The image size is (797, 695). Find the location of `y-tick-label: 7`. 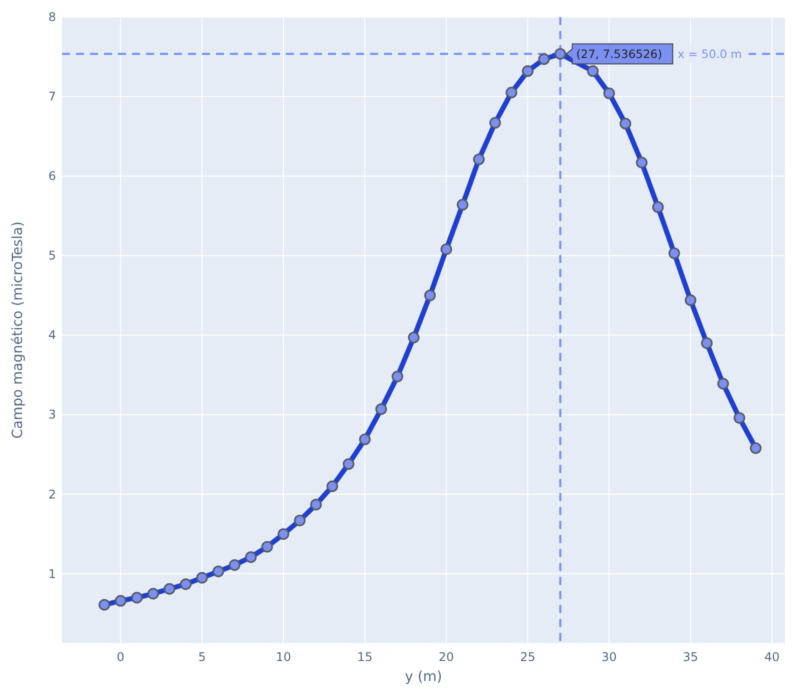

y-tick-label: 7 is located at coordinates (52, 97).